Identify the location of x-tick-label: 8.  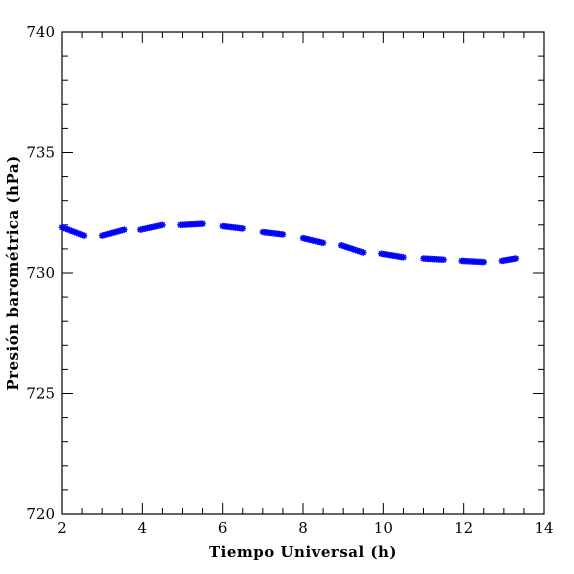
(303, 528).